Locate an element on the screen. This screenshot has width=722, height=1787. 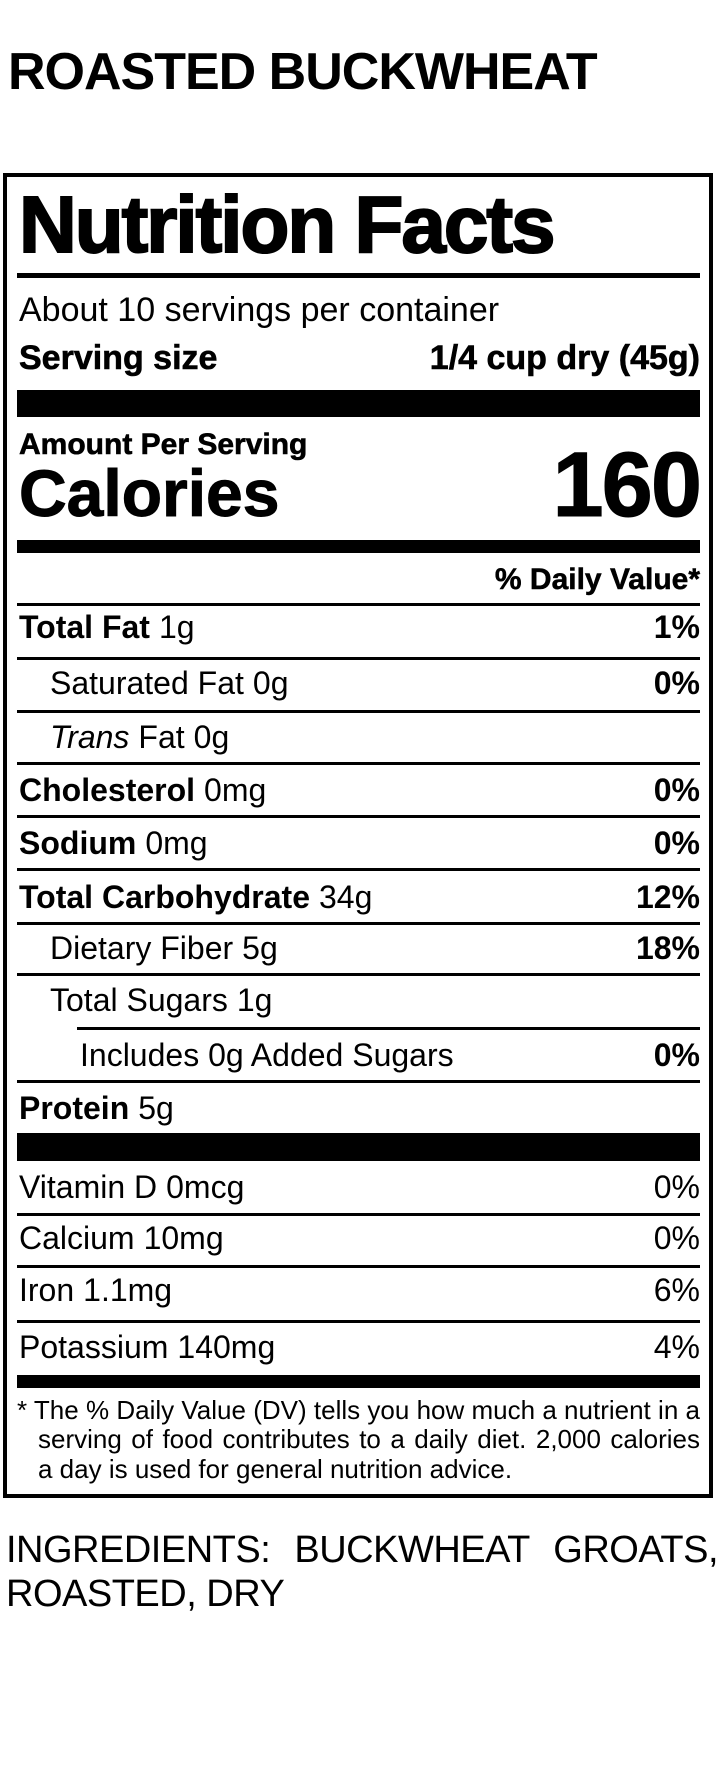
nutrient-name-amount: Total Sugars 1g is located at coordinates (161, 1000).